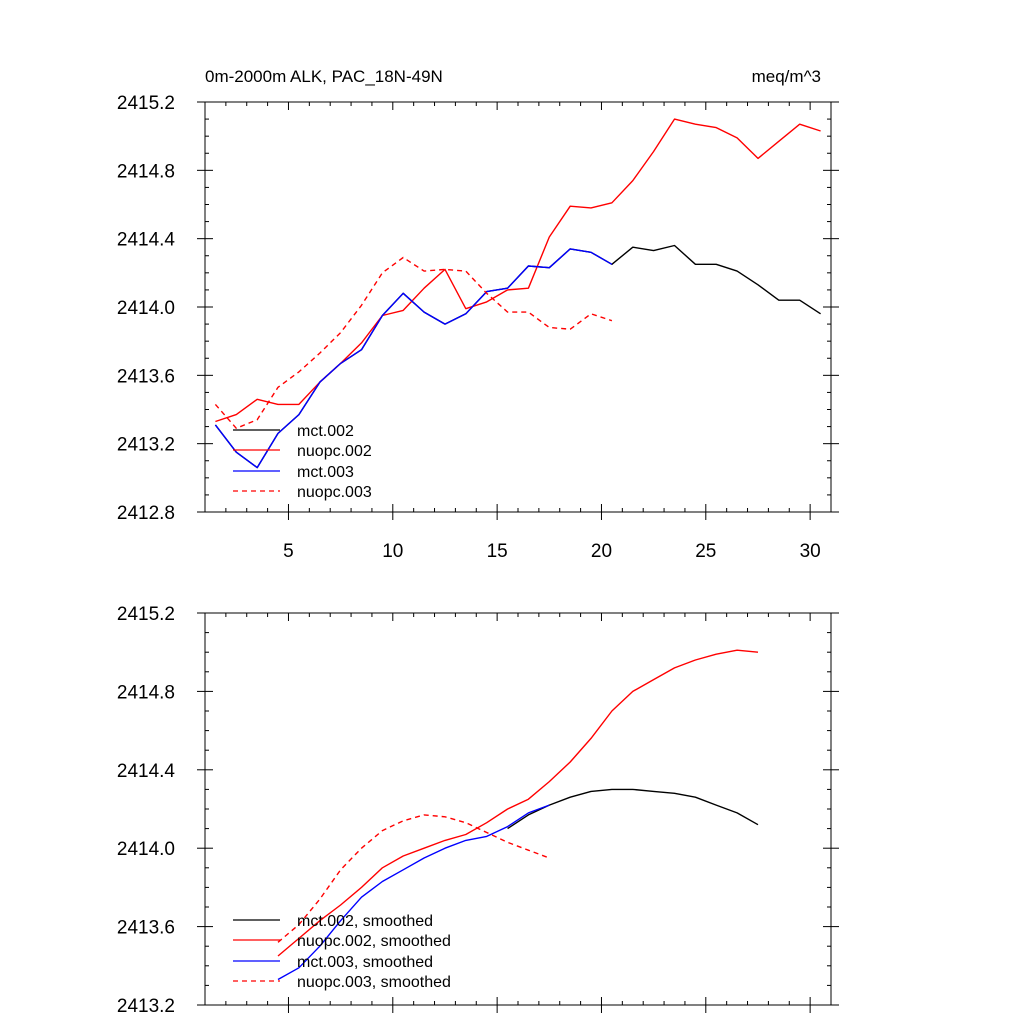  What do you see at coordinates (365, 962) in the screenshot?
I see `legend-label-mct-003-smoothed: mct.003, smoothed` at bounding box center [365, 962].